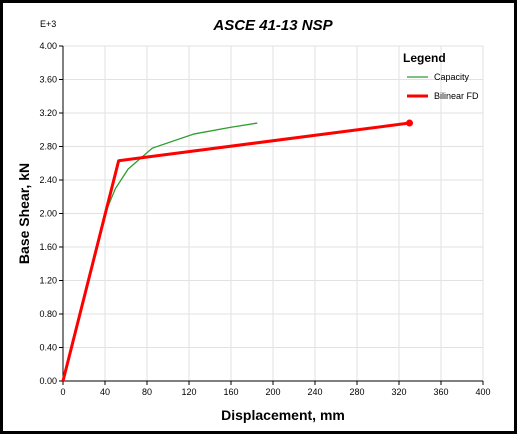 The height and width of the screenshot is (437, 517). What do you see at coordinates (48, 147) in the screenshot?
I see `y-tick-label: 2.80` at bounding box center [48, 147].